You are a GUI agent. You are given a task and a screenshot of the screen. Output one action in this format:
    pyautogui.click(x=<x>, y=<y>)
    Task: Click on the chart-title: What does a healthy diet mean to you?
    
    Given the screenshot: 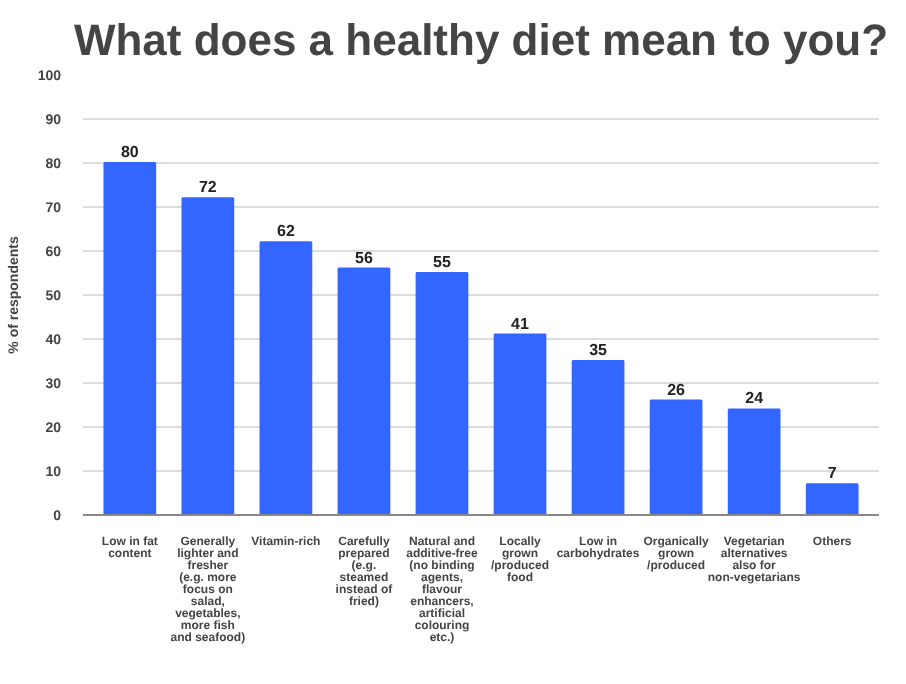 What is the action you would take?
    pyautogui.click(x=481, y=40)
    